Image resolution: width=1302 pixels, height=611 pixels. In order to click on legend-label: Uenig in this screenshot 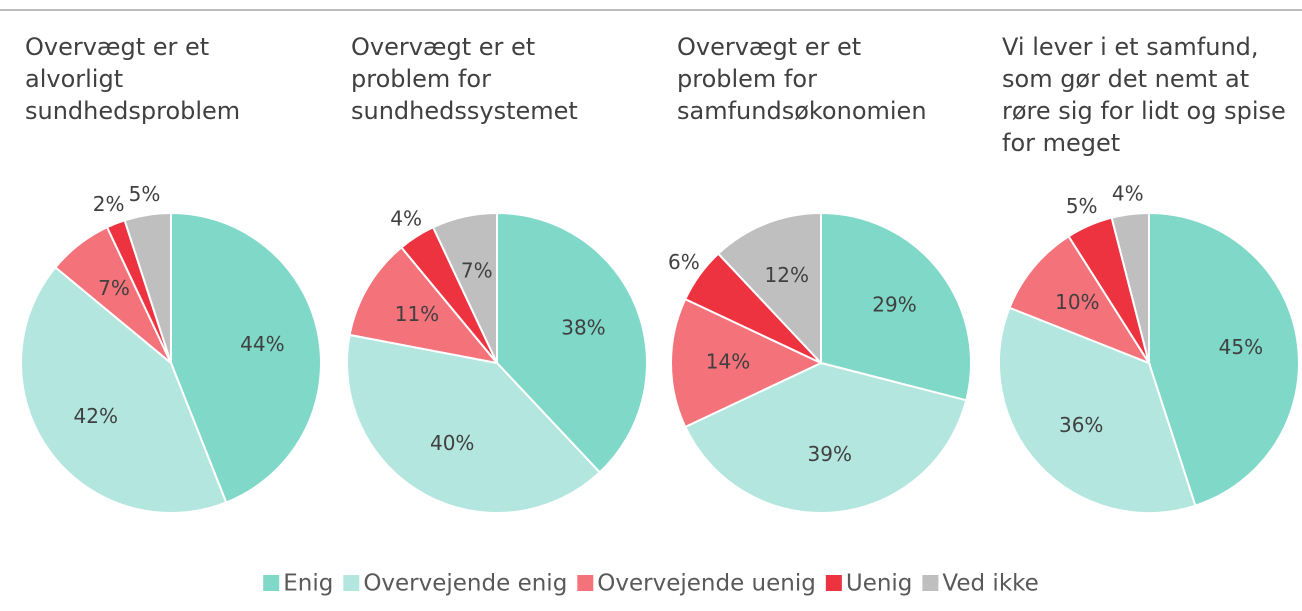, I will do `click(879, 584)`.